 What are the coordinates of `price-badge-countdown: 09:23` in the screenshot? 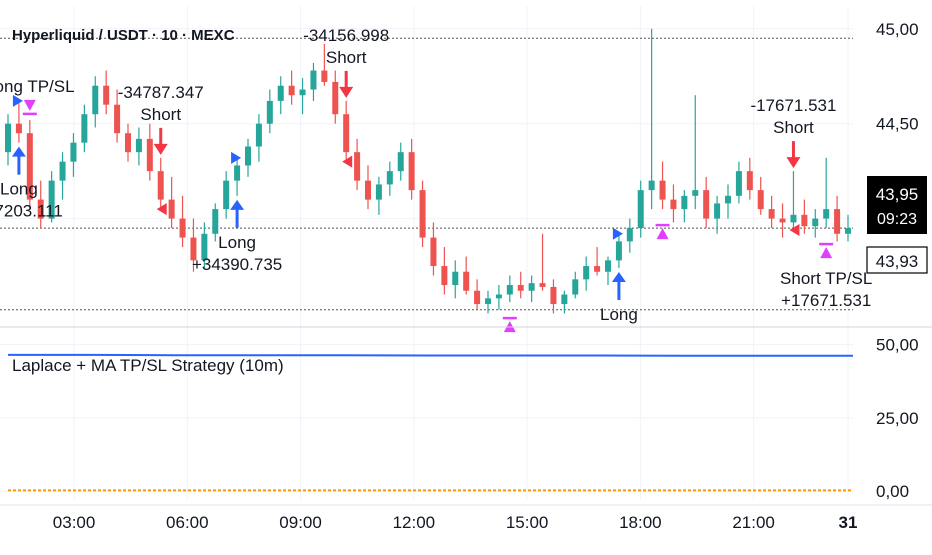 It's located at (897, 219).